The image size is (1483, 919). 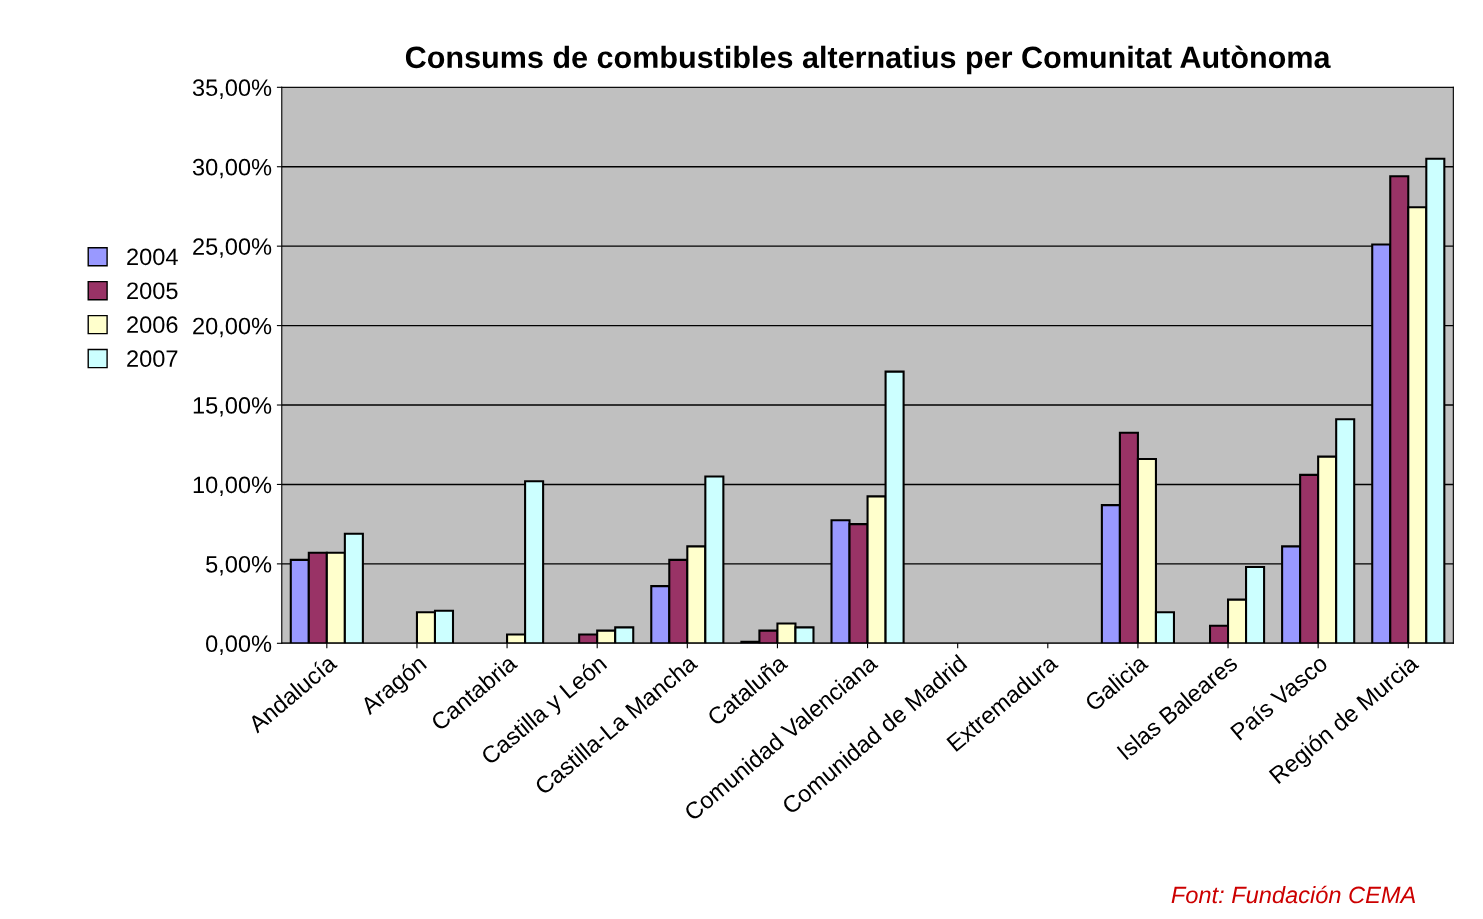 I want to click on y-tick-label: 15,00%, so click(x=232, y=407).